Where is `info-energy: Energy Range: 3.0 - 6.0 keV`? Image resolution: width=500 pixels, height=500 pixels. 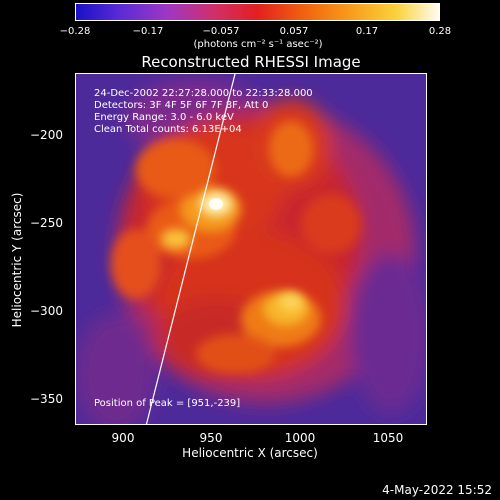
info-energy: Energy Range: 3.0 - 6.0 keV is located at coordinates (164, 117).